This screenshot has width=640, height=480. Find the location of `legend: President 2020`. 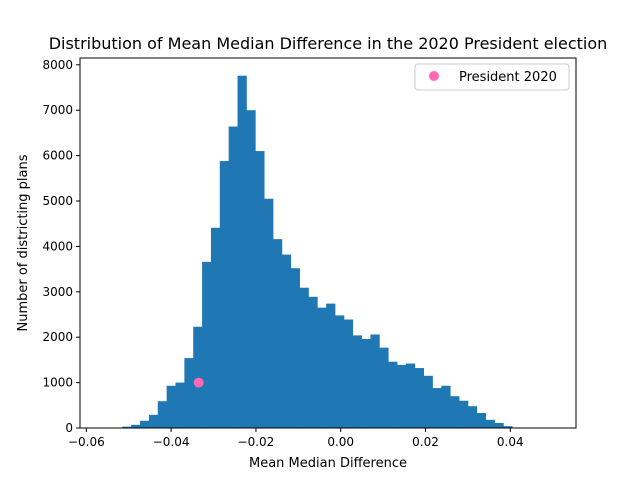

legend: President 2020 is located at coordinates (492, 77).